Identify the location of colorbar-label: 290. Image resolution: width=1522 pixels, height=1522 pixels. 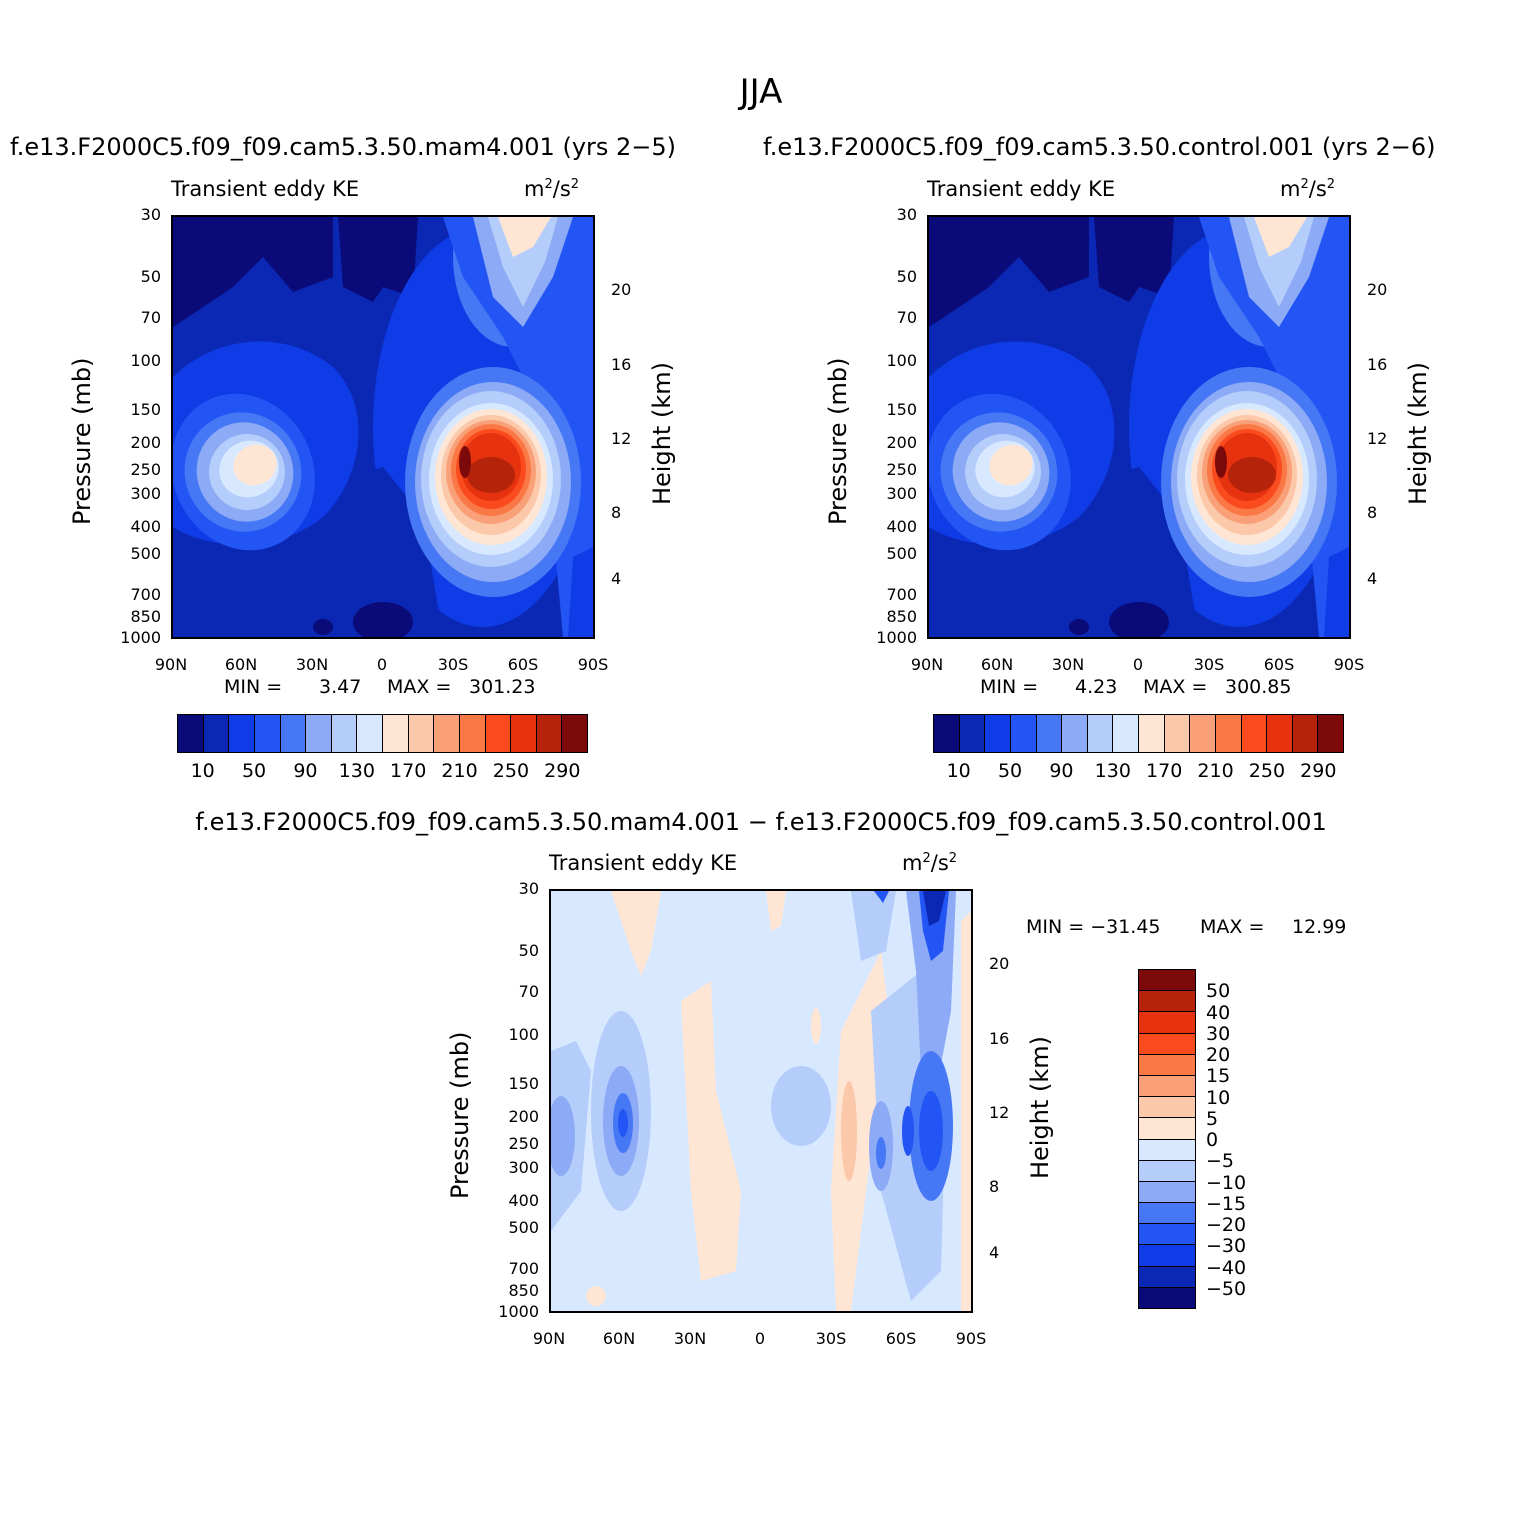
(562, 771).